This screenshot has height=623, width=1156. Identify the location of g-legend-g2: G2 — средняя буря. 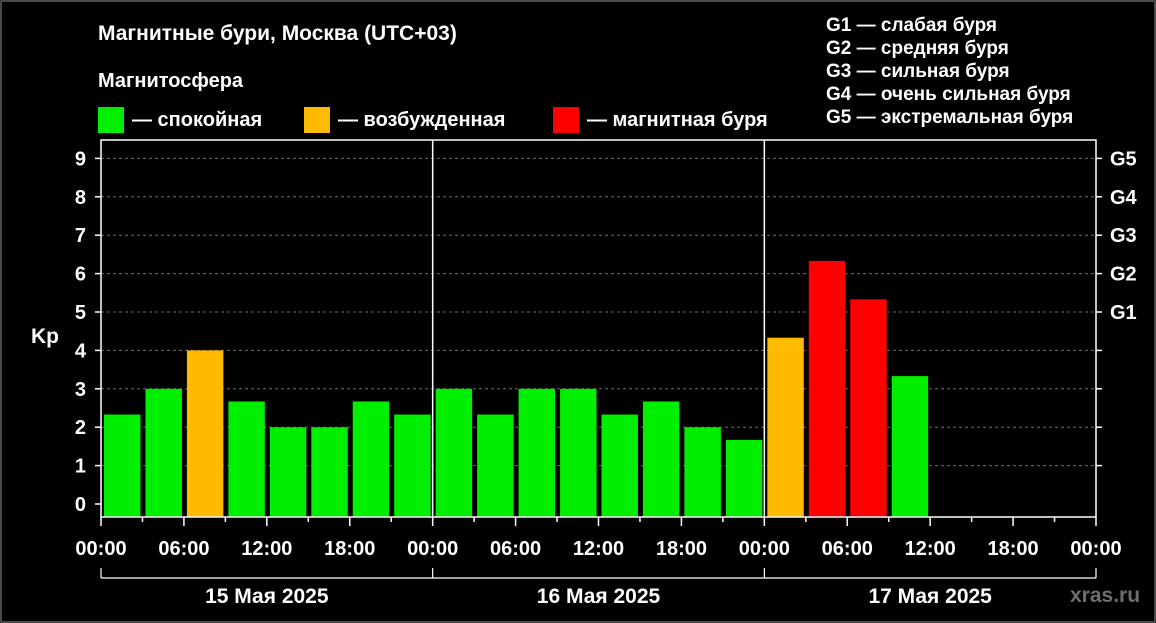
(917, 48).